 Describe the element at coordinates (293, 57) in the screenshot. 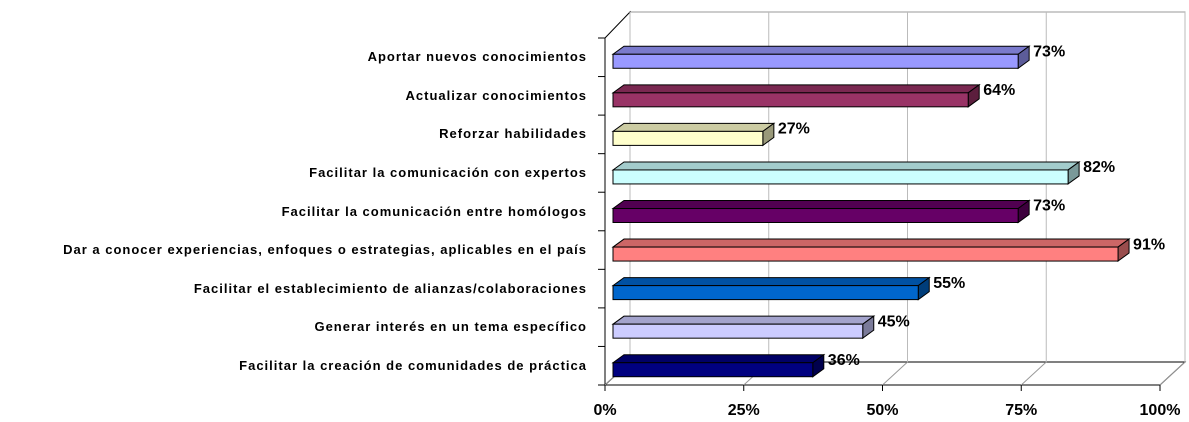

I see `category-label: Aportar nuevos conocimientos` at that location.